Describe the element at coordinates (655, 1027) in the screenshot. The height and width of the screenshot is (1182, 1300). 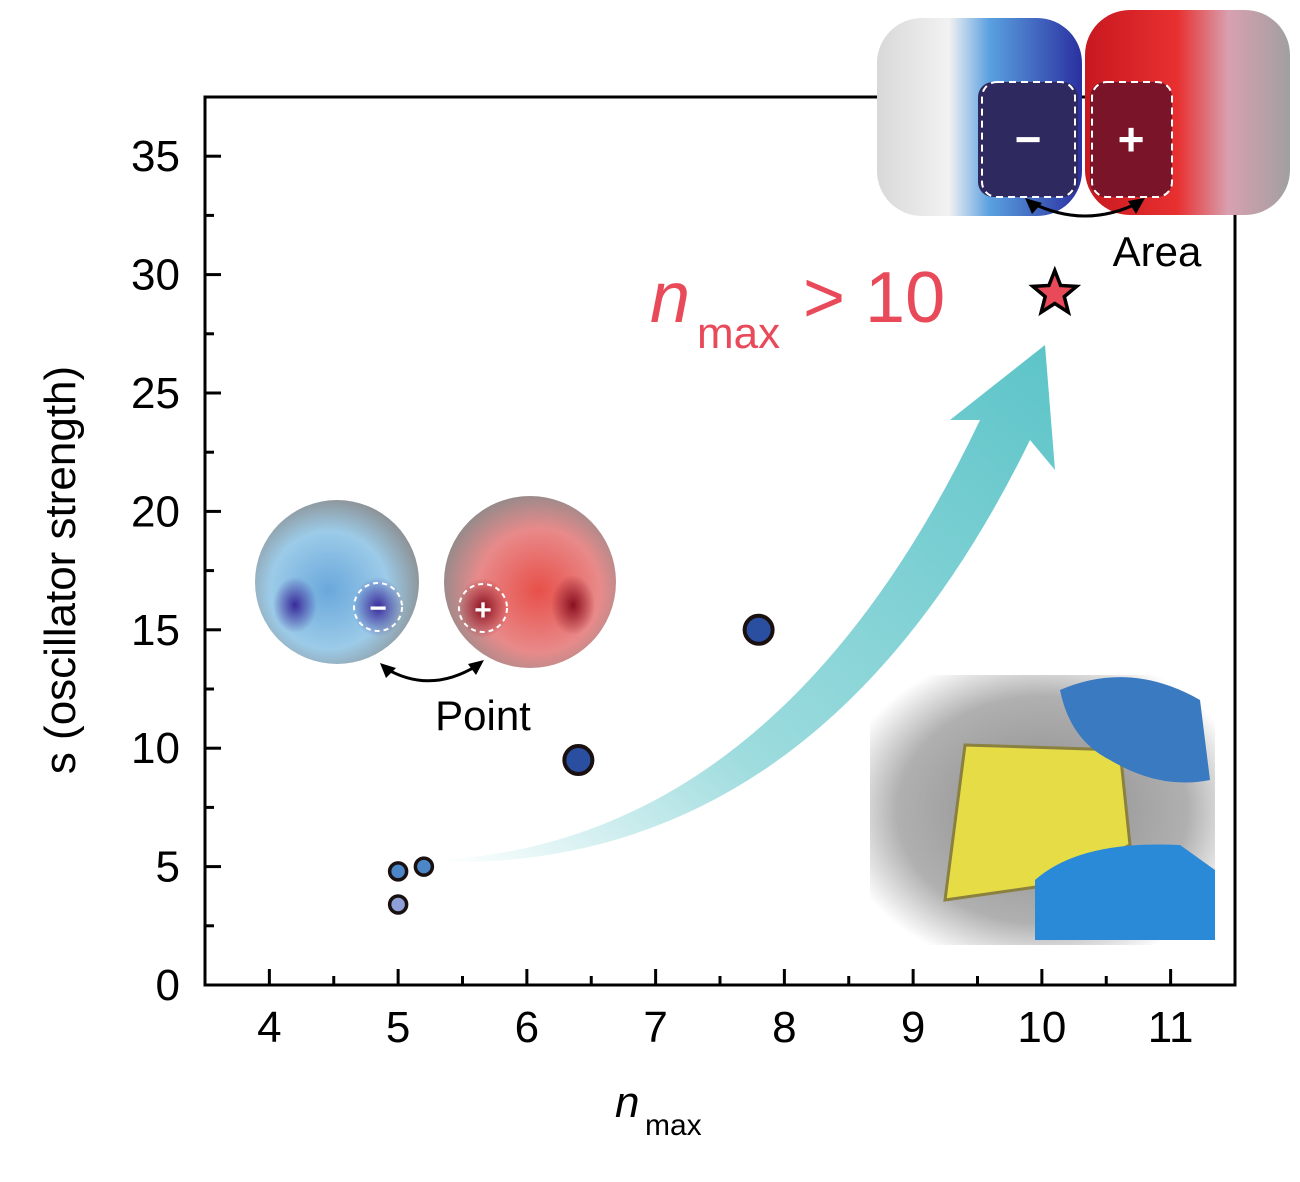
I see `x-tick-label: 7` at that location.